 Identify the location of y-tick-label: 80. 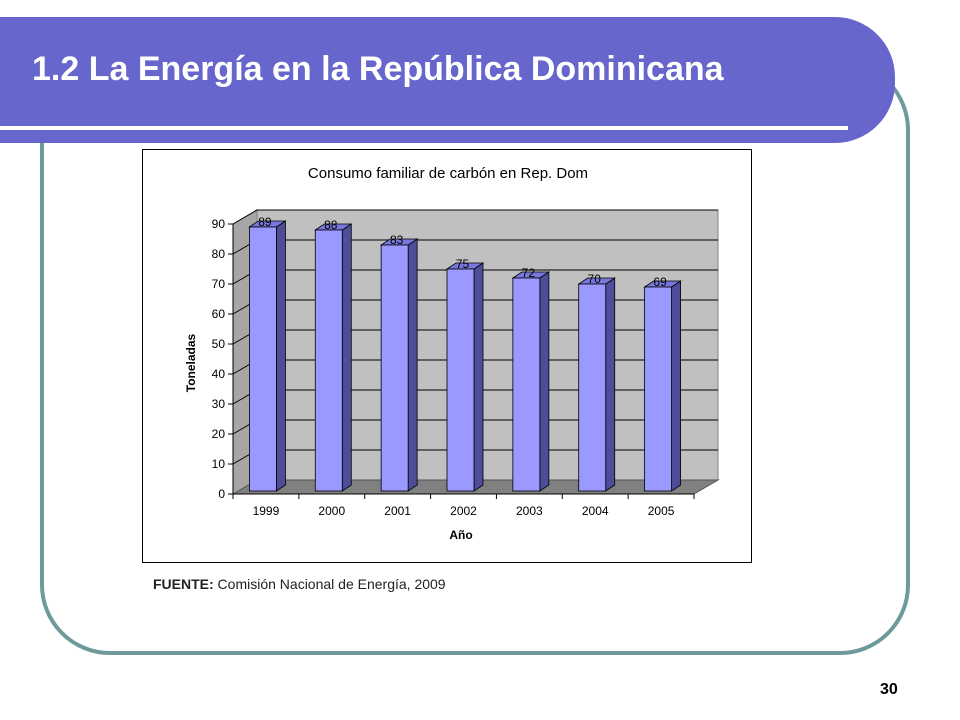
(219, 254).